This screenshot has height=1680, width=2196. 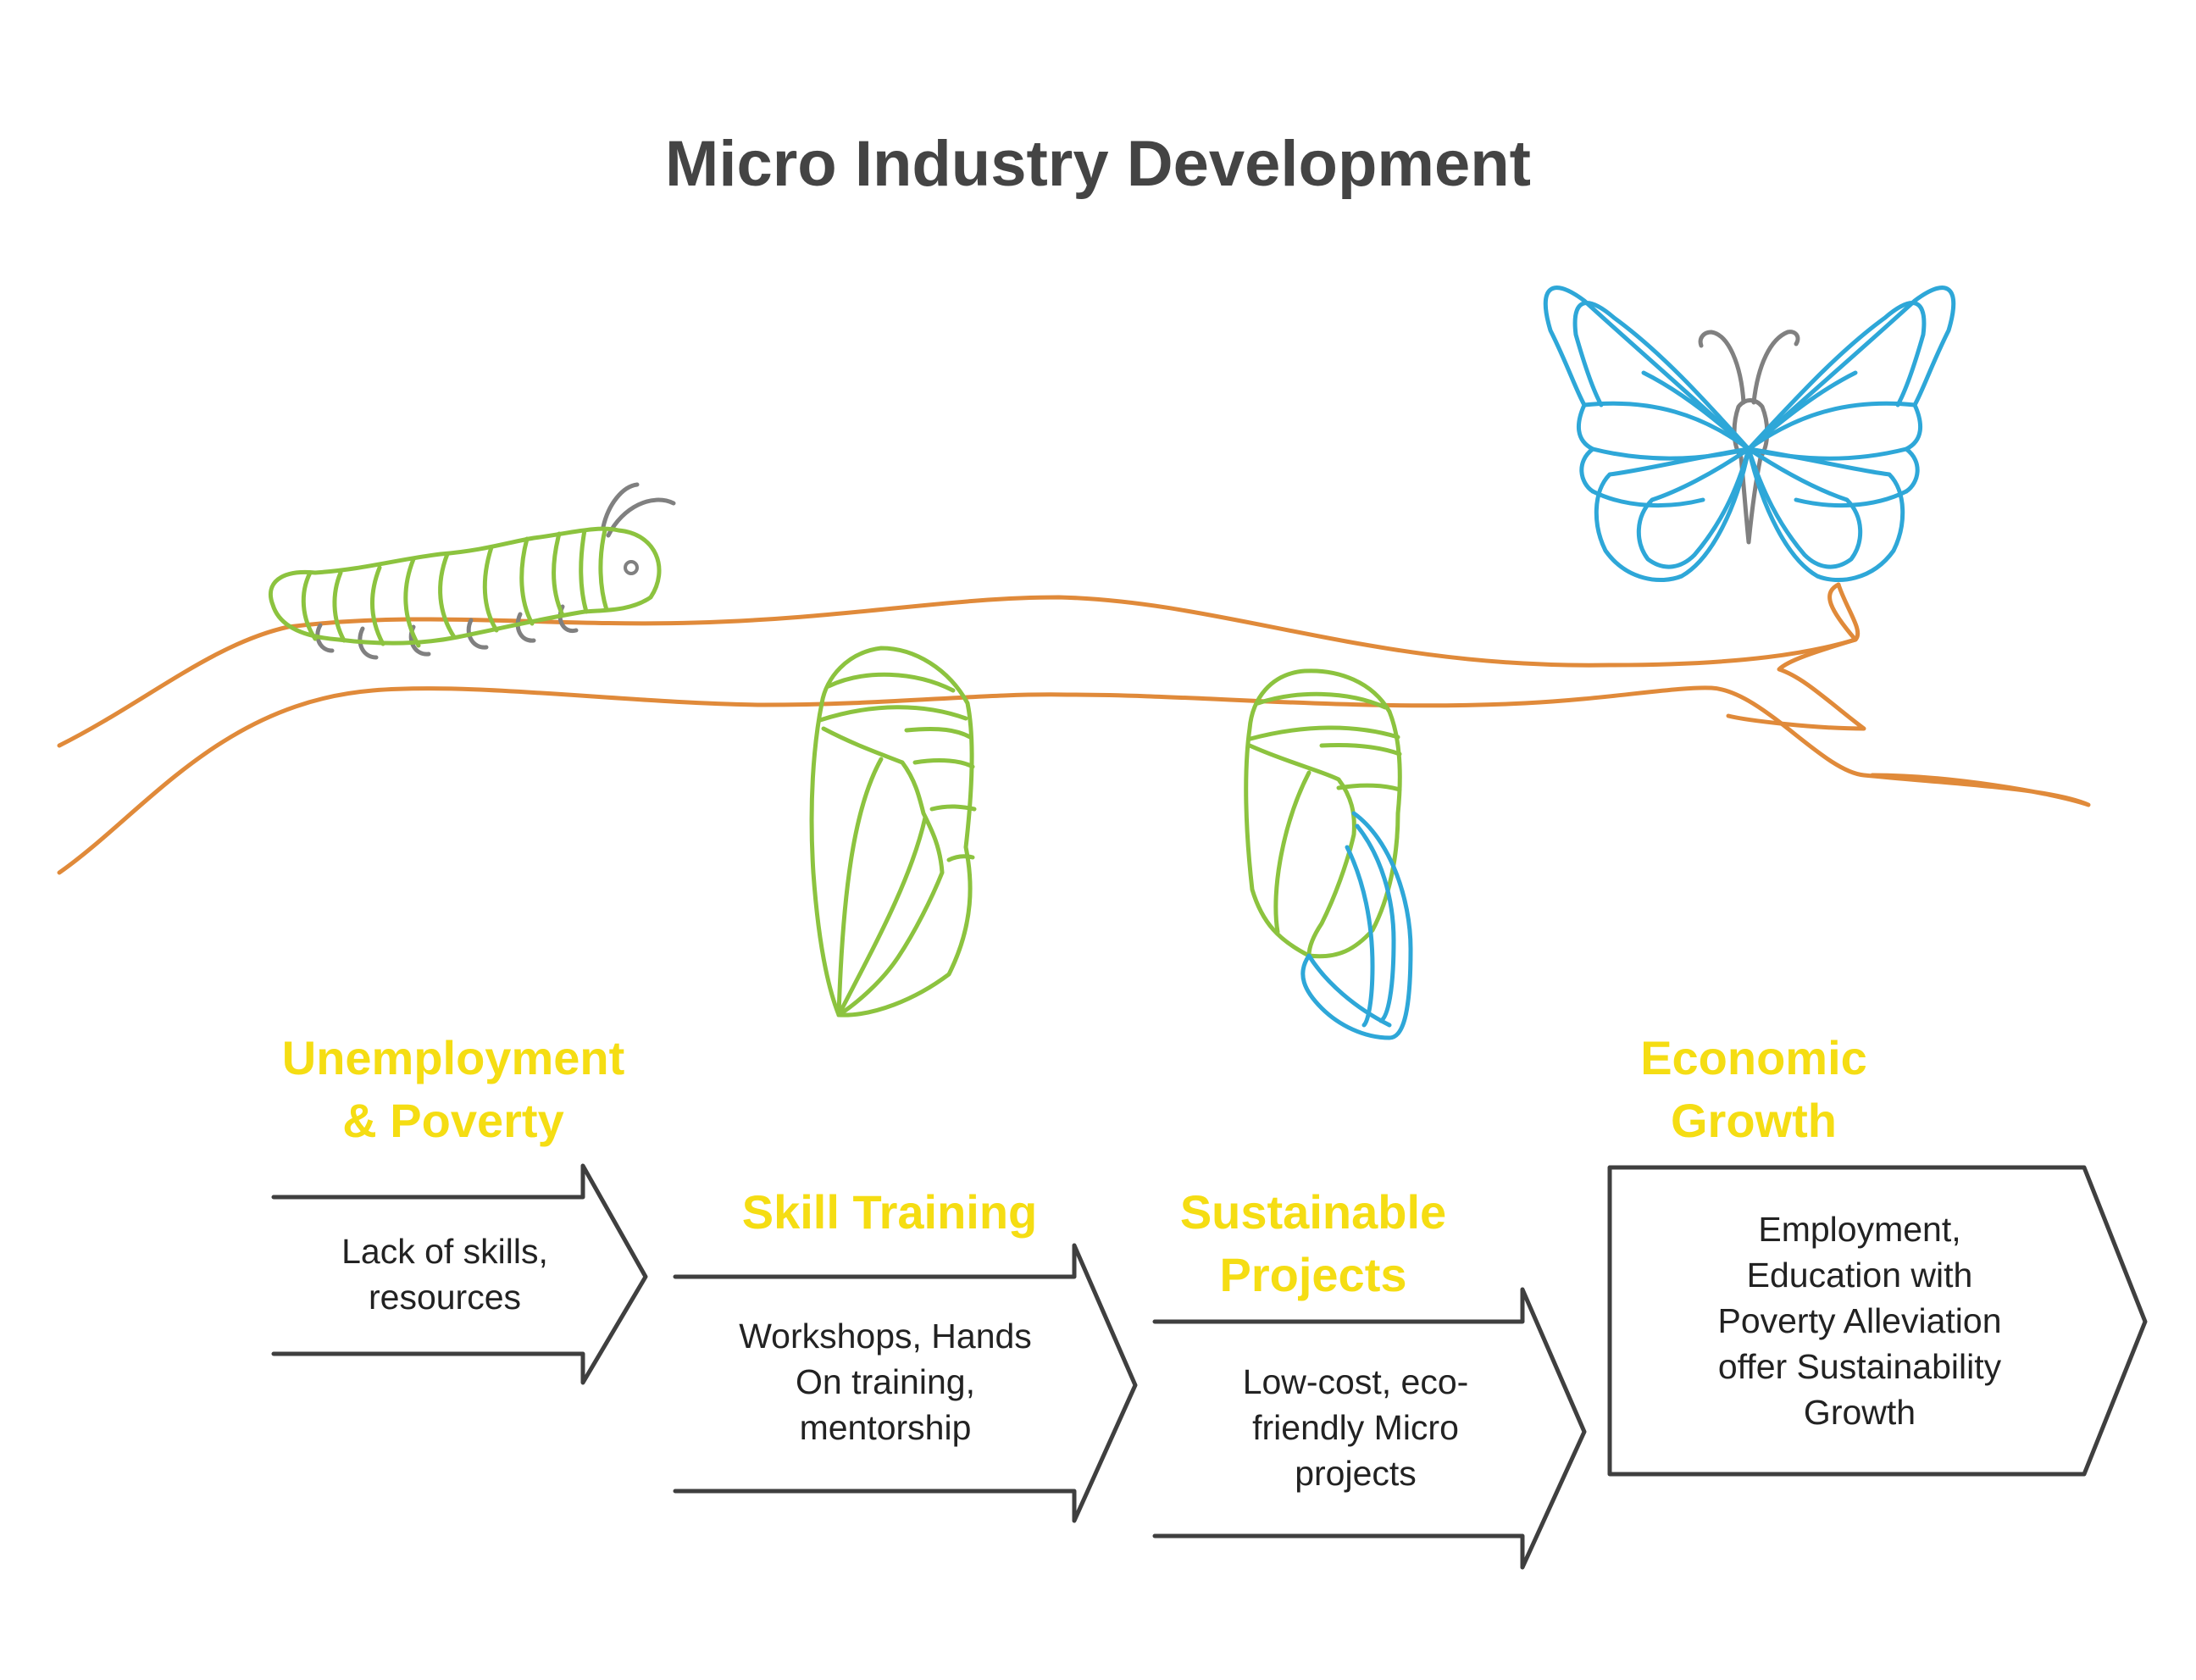 What do you see at coordinates (1328, 854) in the screenshot?
I see `emerging-chrysalis-icon` at bounding box center [1328, 854].